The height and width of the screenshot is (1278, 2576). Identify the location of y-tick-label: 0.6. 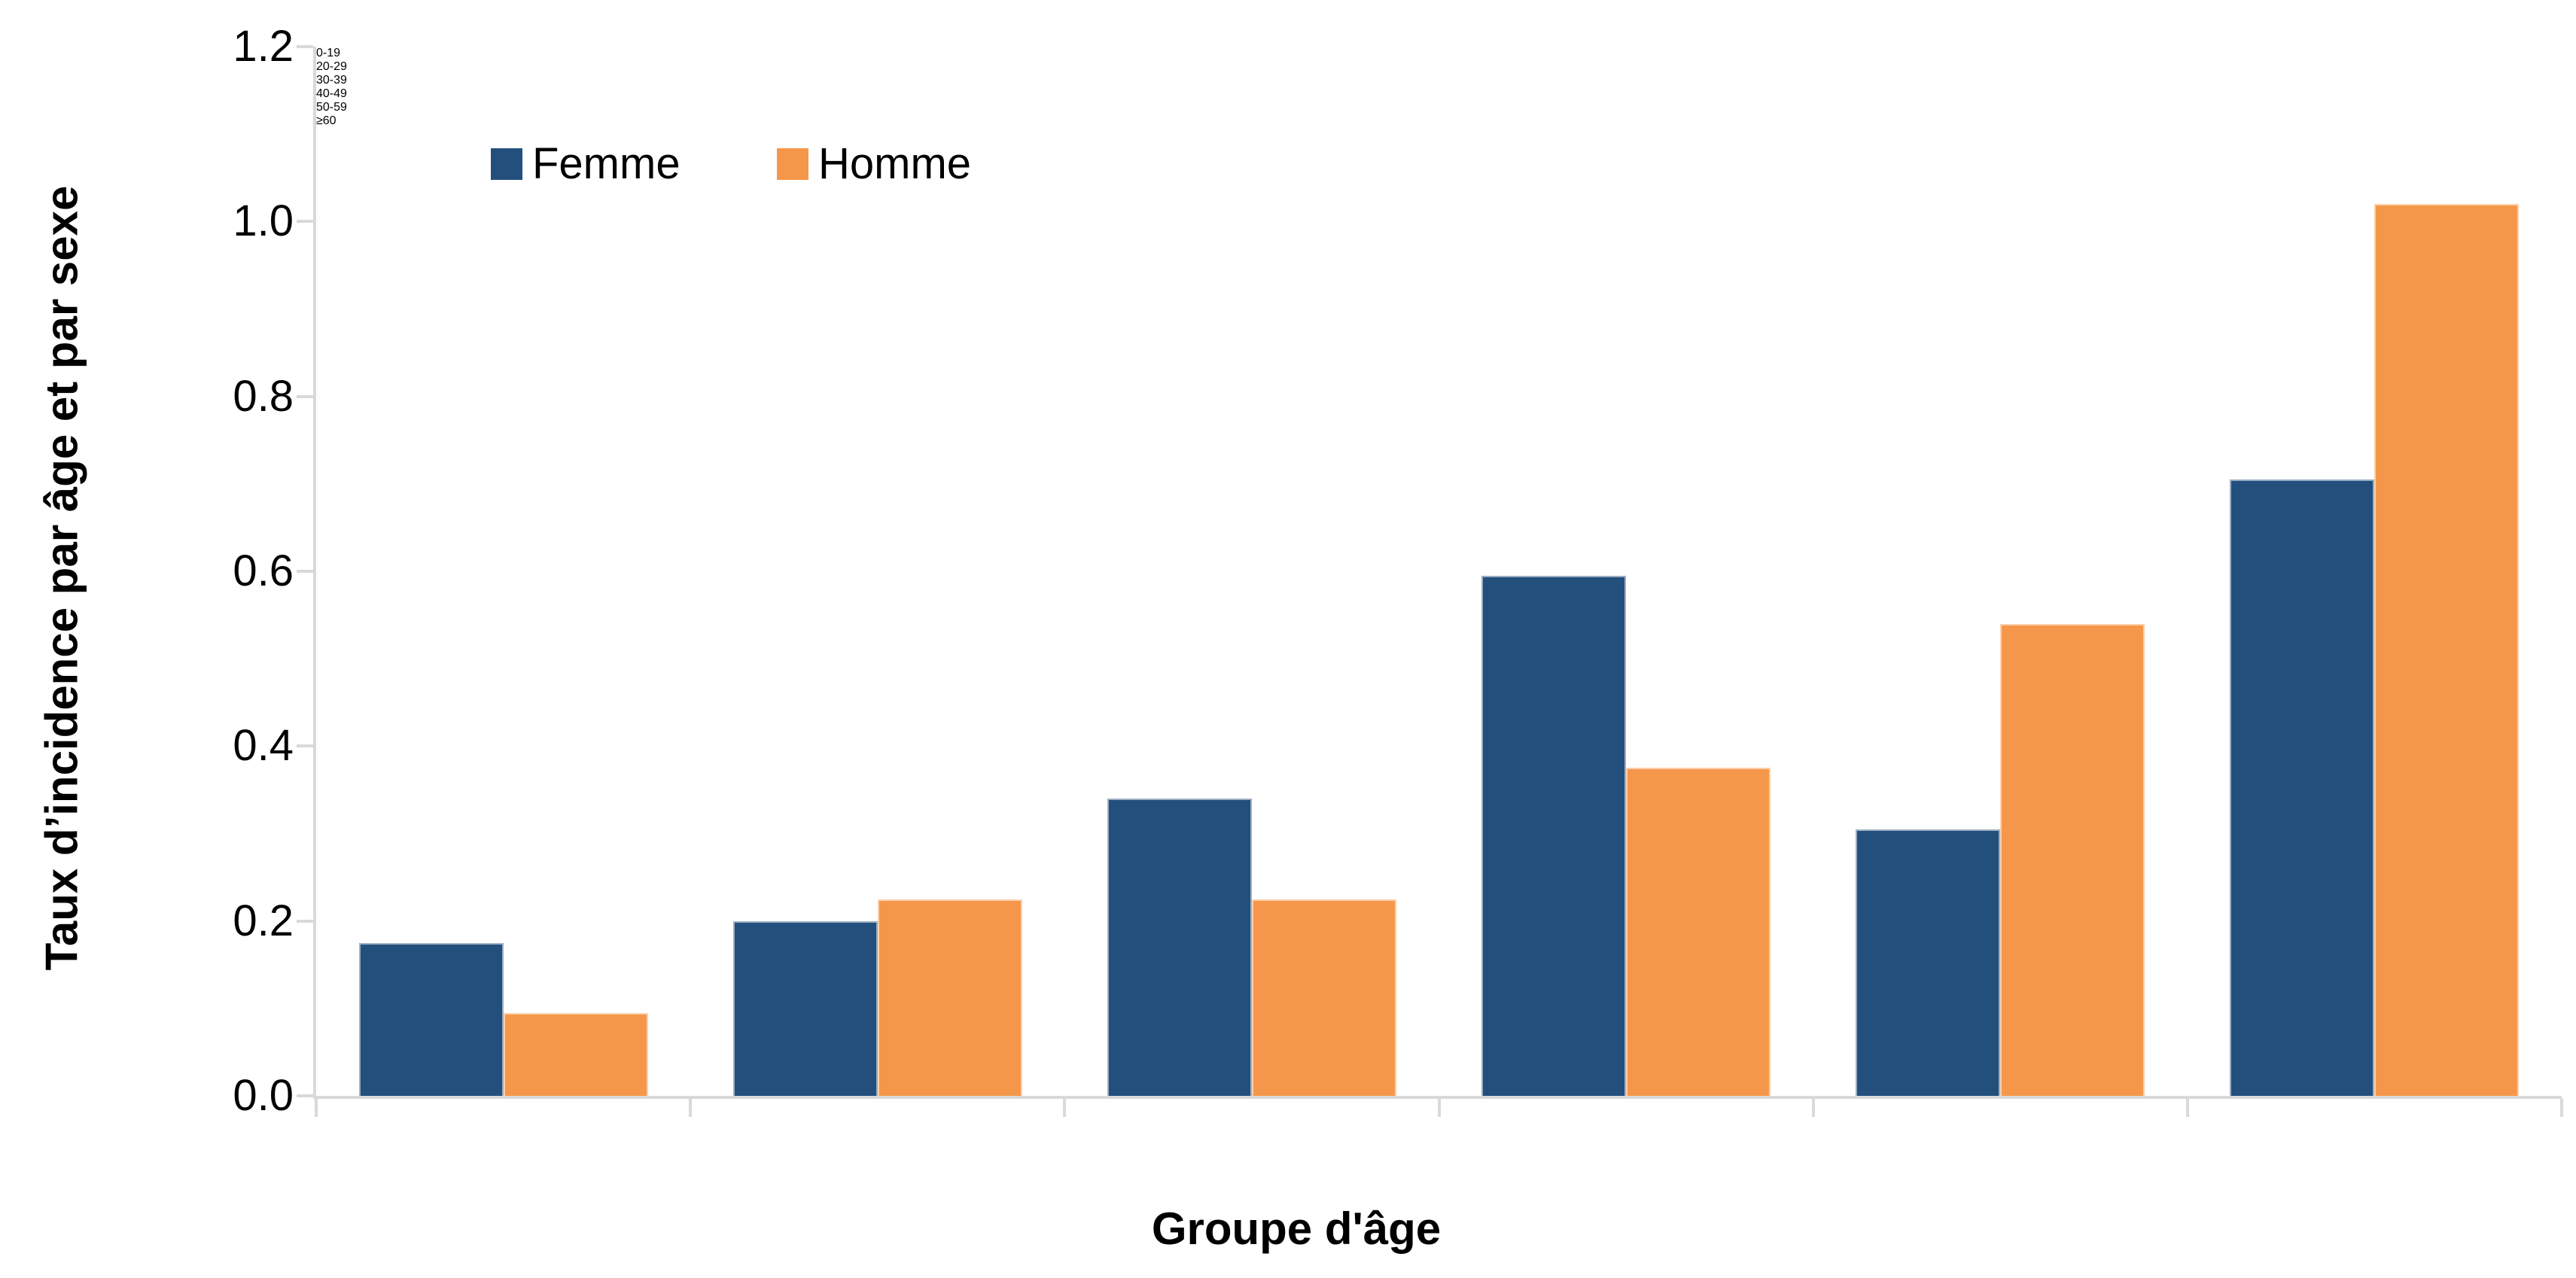
(263, 571).